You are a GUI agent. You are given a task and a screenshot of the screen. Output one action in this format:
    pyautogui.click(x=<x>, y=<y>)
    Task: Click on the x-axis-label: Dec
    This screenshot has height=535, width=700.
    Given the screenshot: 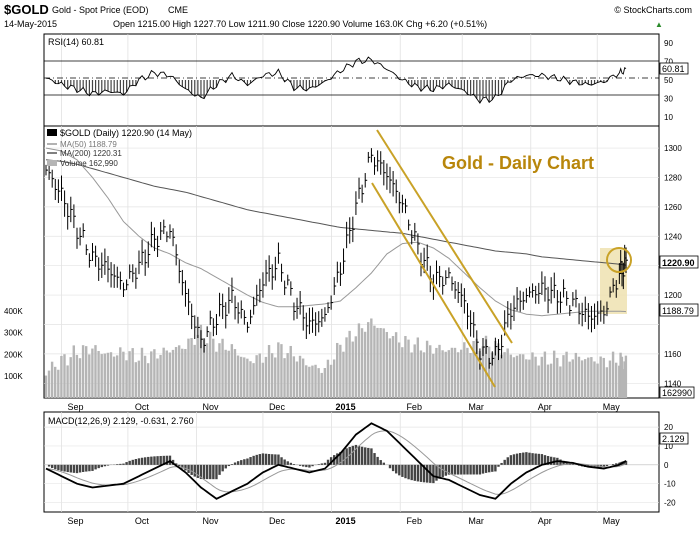 What is the action you would take?
    pyautogui.click(x=277, y=521)
    